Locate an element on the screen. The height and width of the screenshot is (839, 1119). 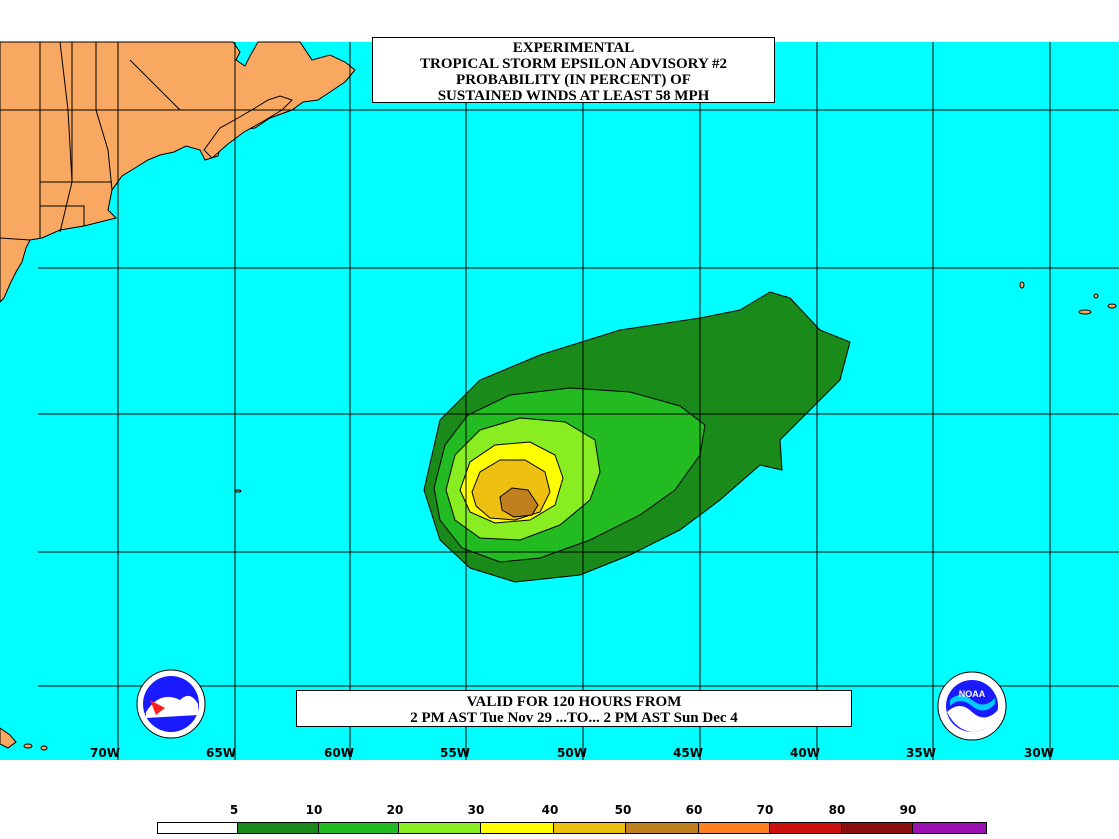
azores-islands is located at coordinates (1068, 298).